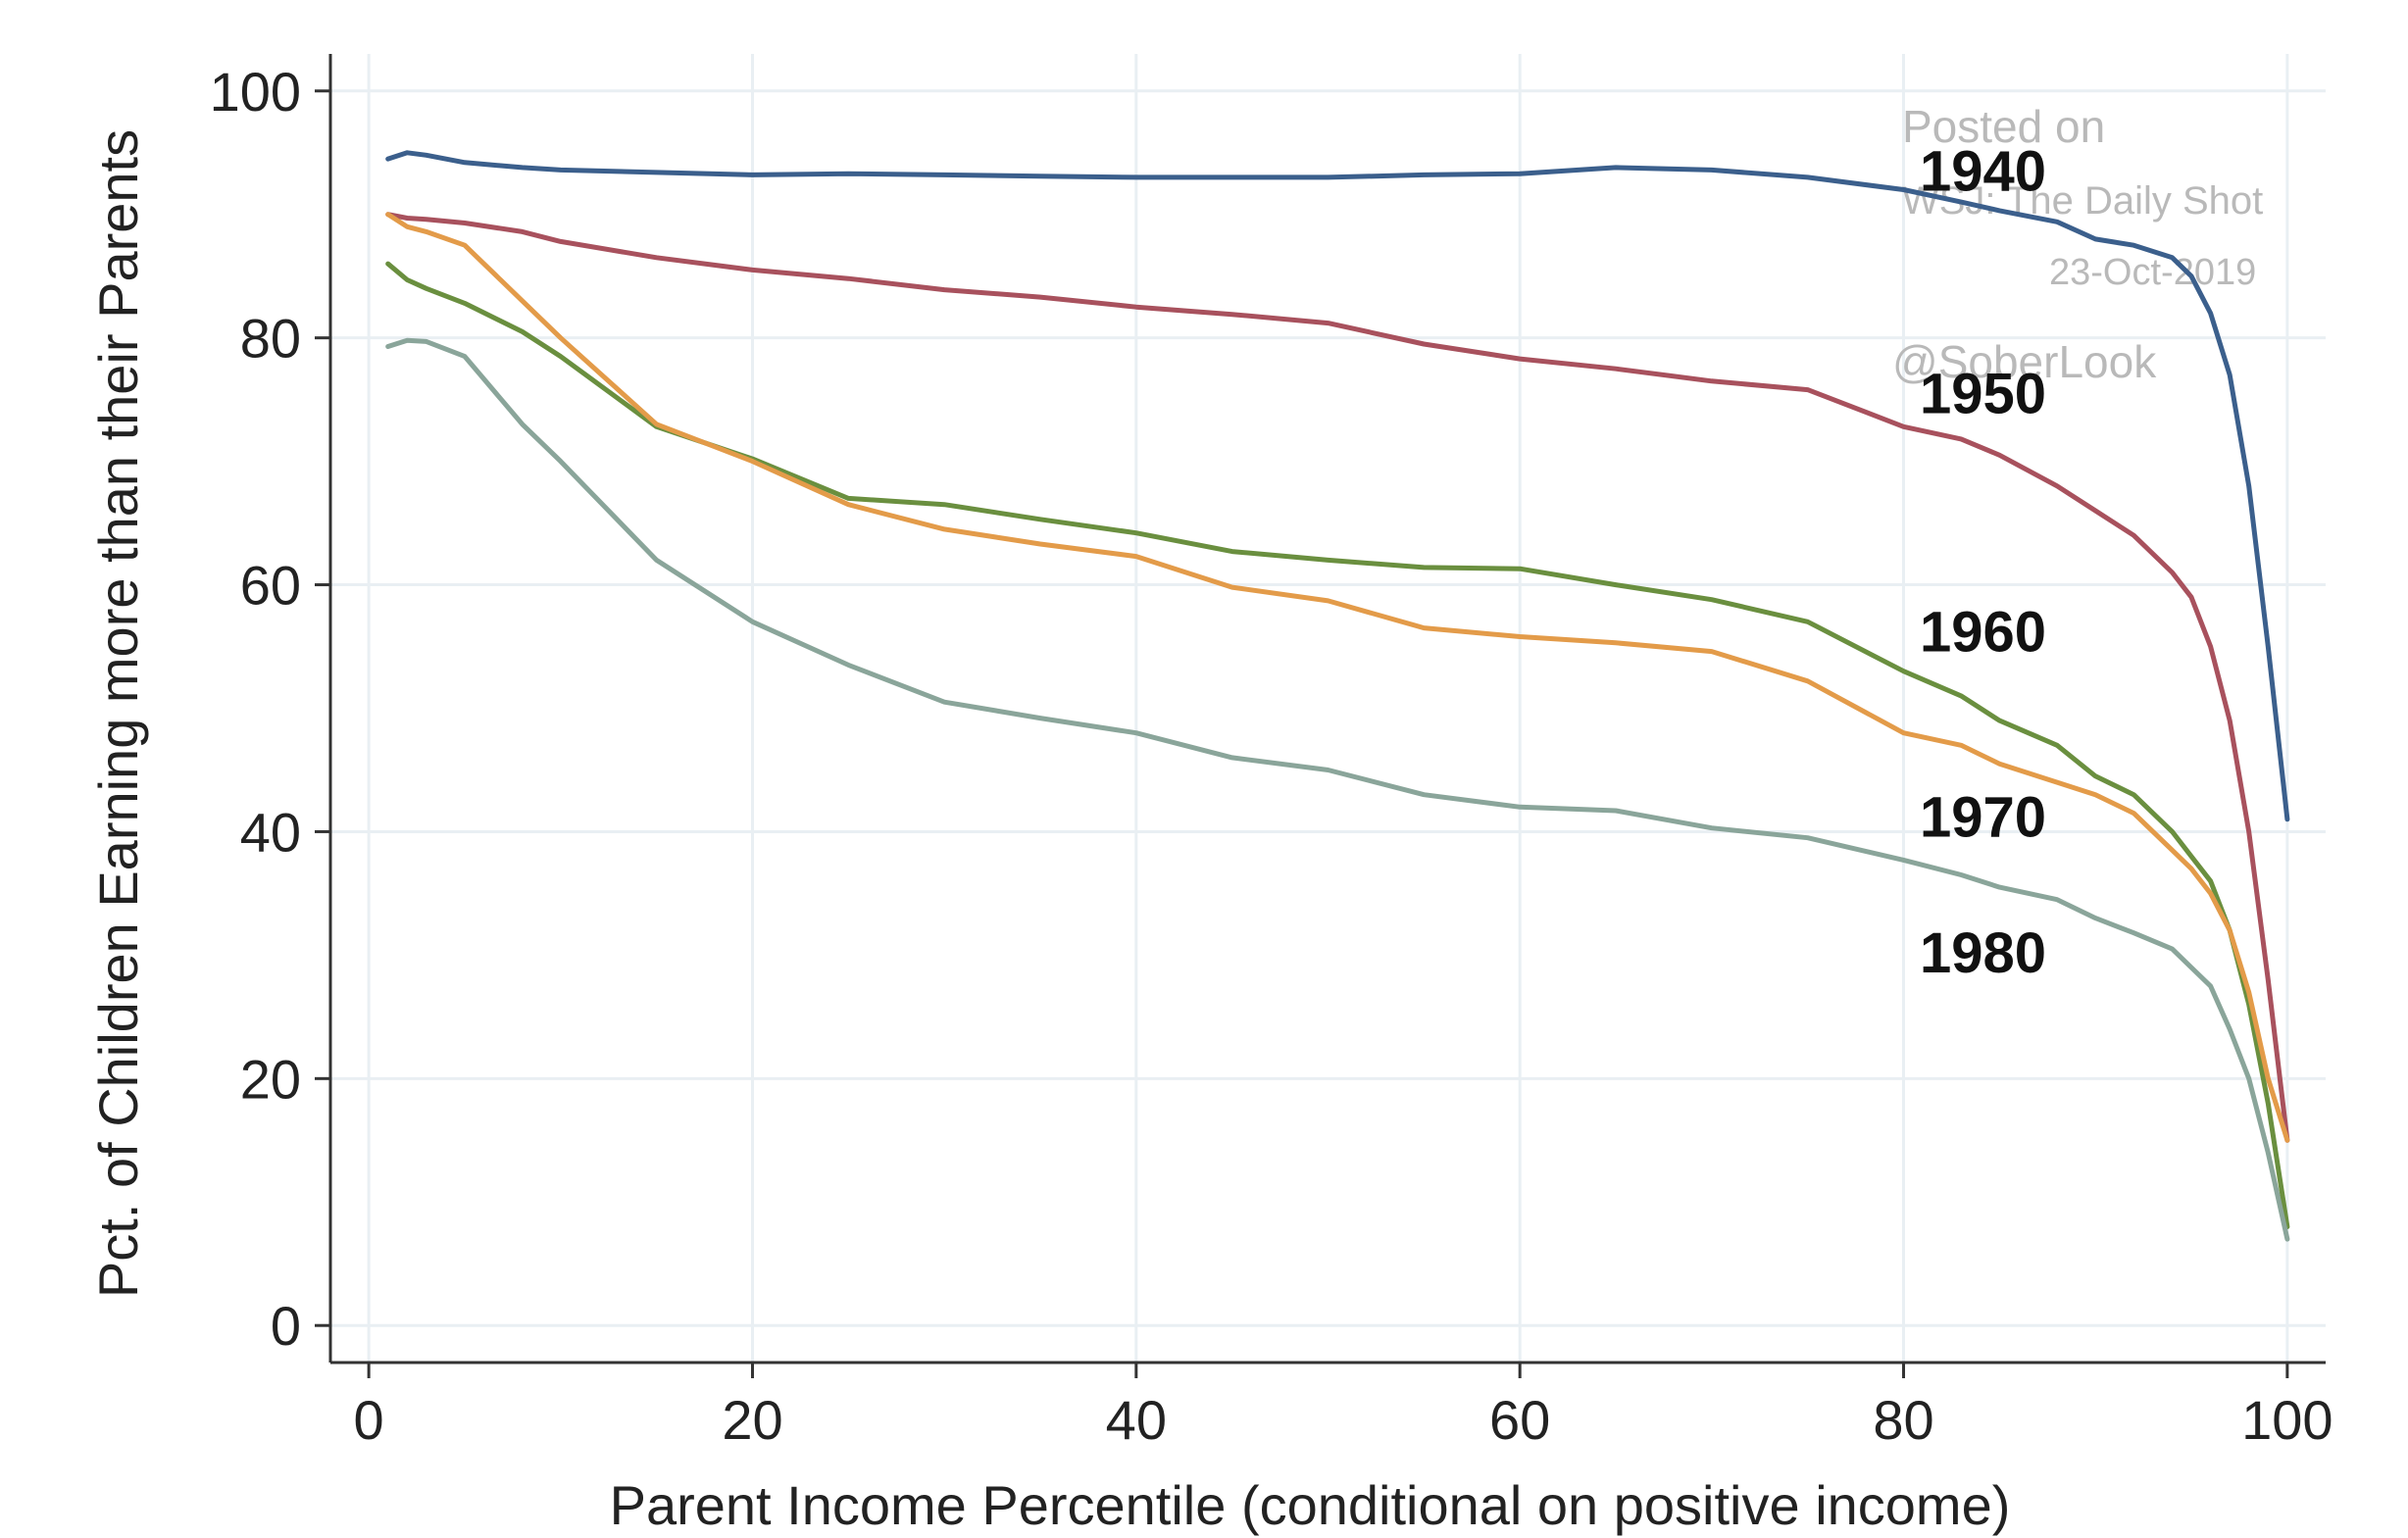  I want to click on series-label-1970: 1970, so click(1983, 817).